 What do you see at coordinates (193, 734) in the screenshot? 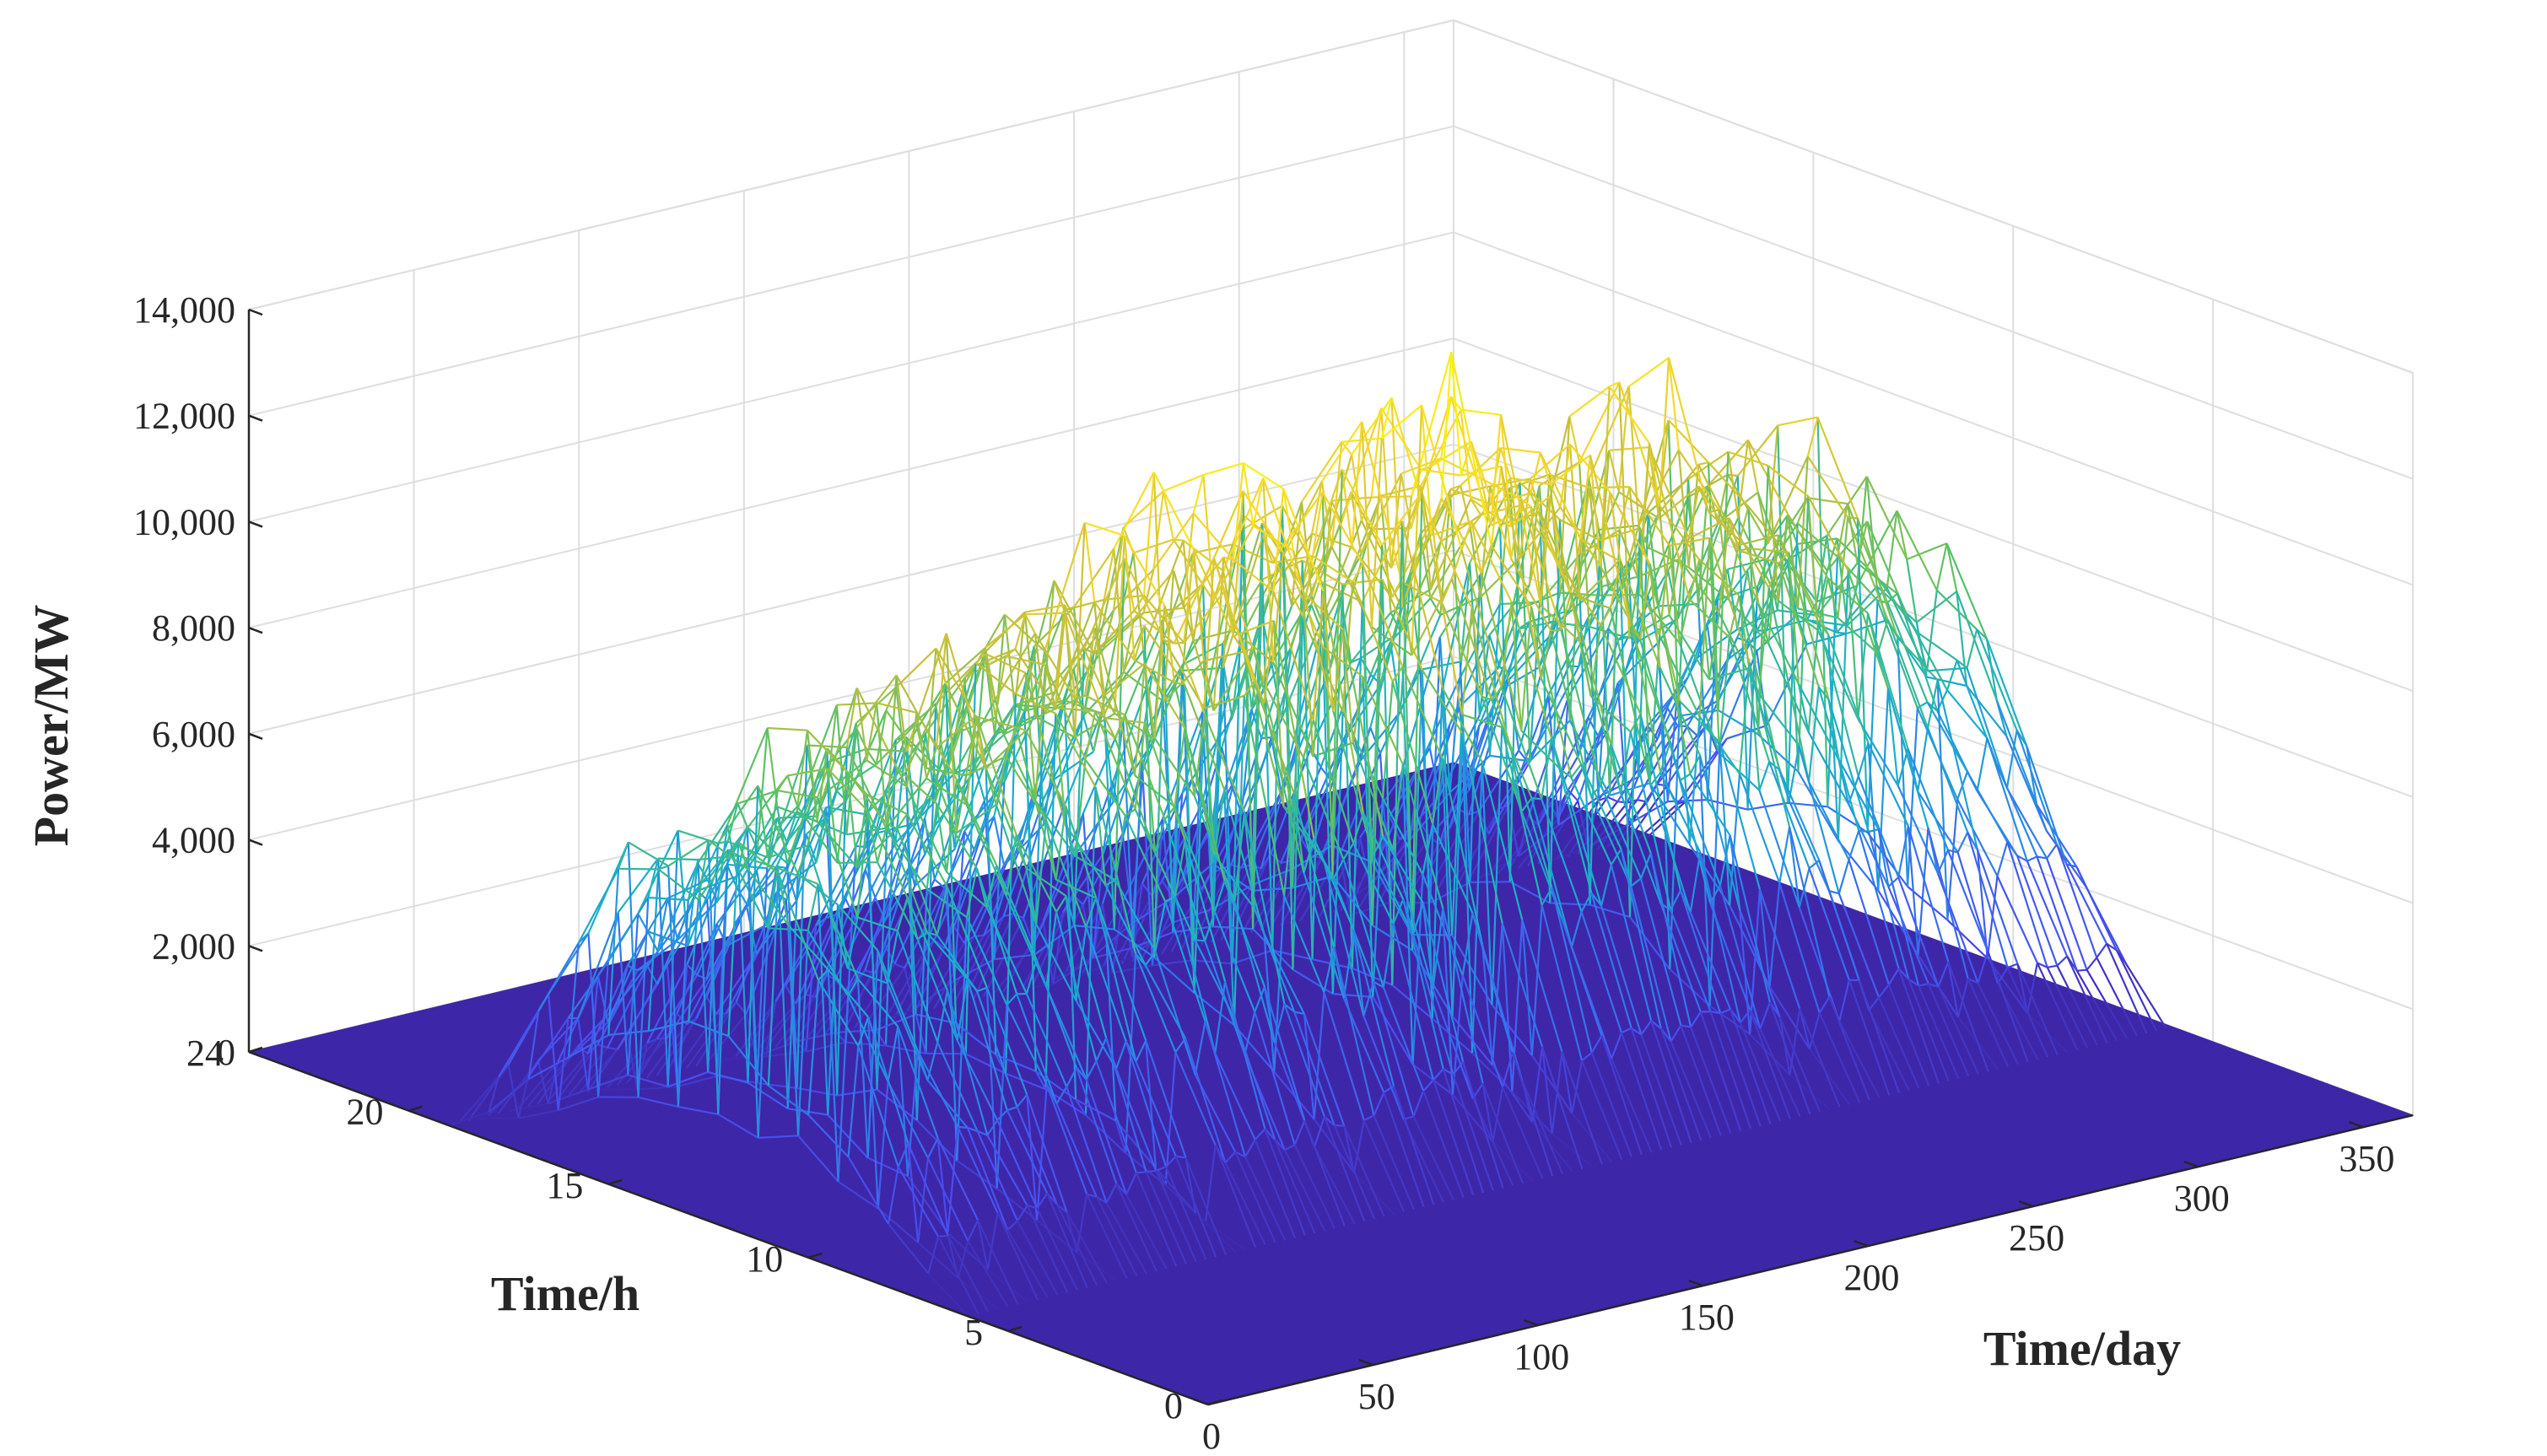
I see `z-tick-label: 6,000` at bounding box center [193, 734].